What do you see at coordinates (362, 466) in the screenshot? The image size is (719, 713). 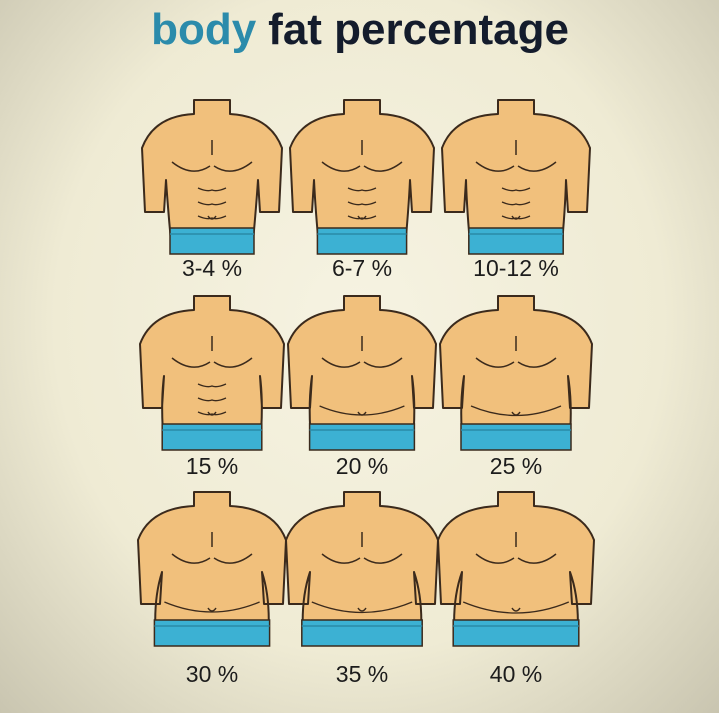 I see `panel-label: 20 %` at bounding box center [362, 466].